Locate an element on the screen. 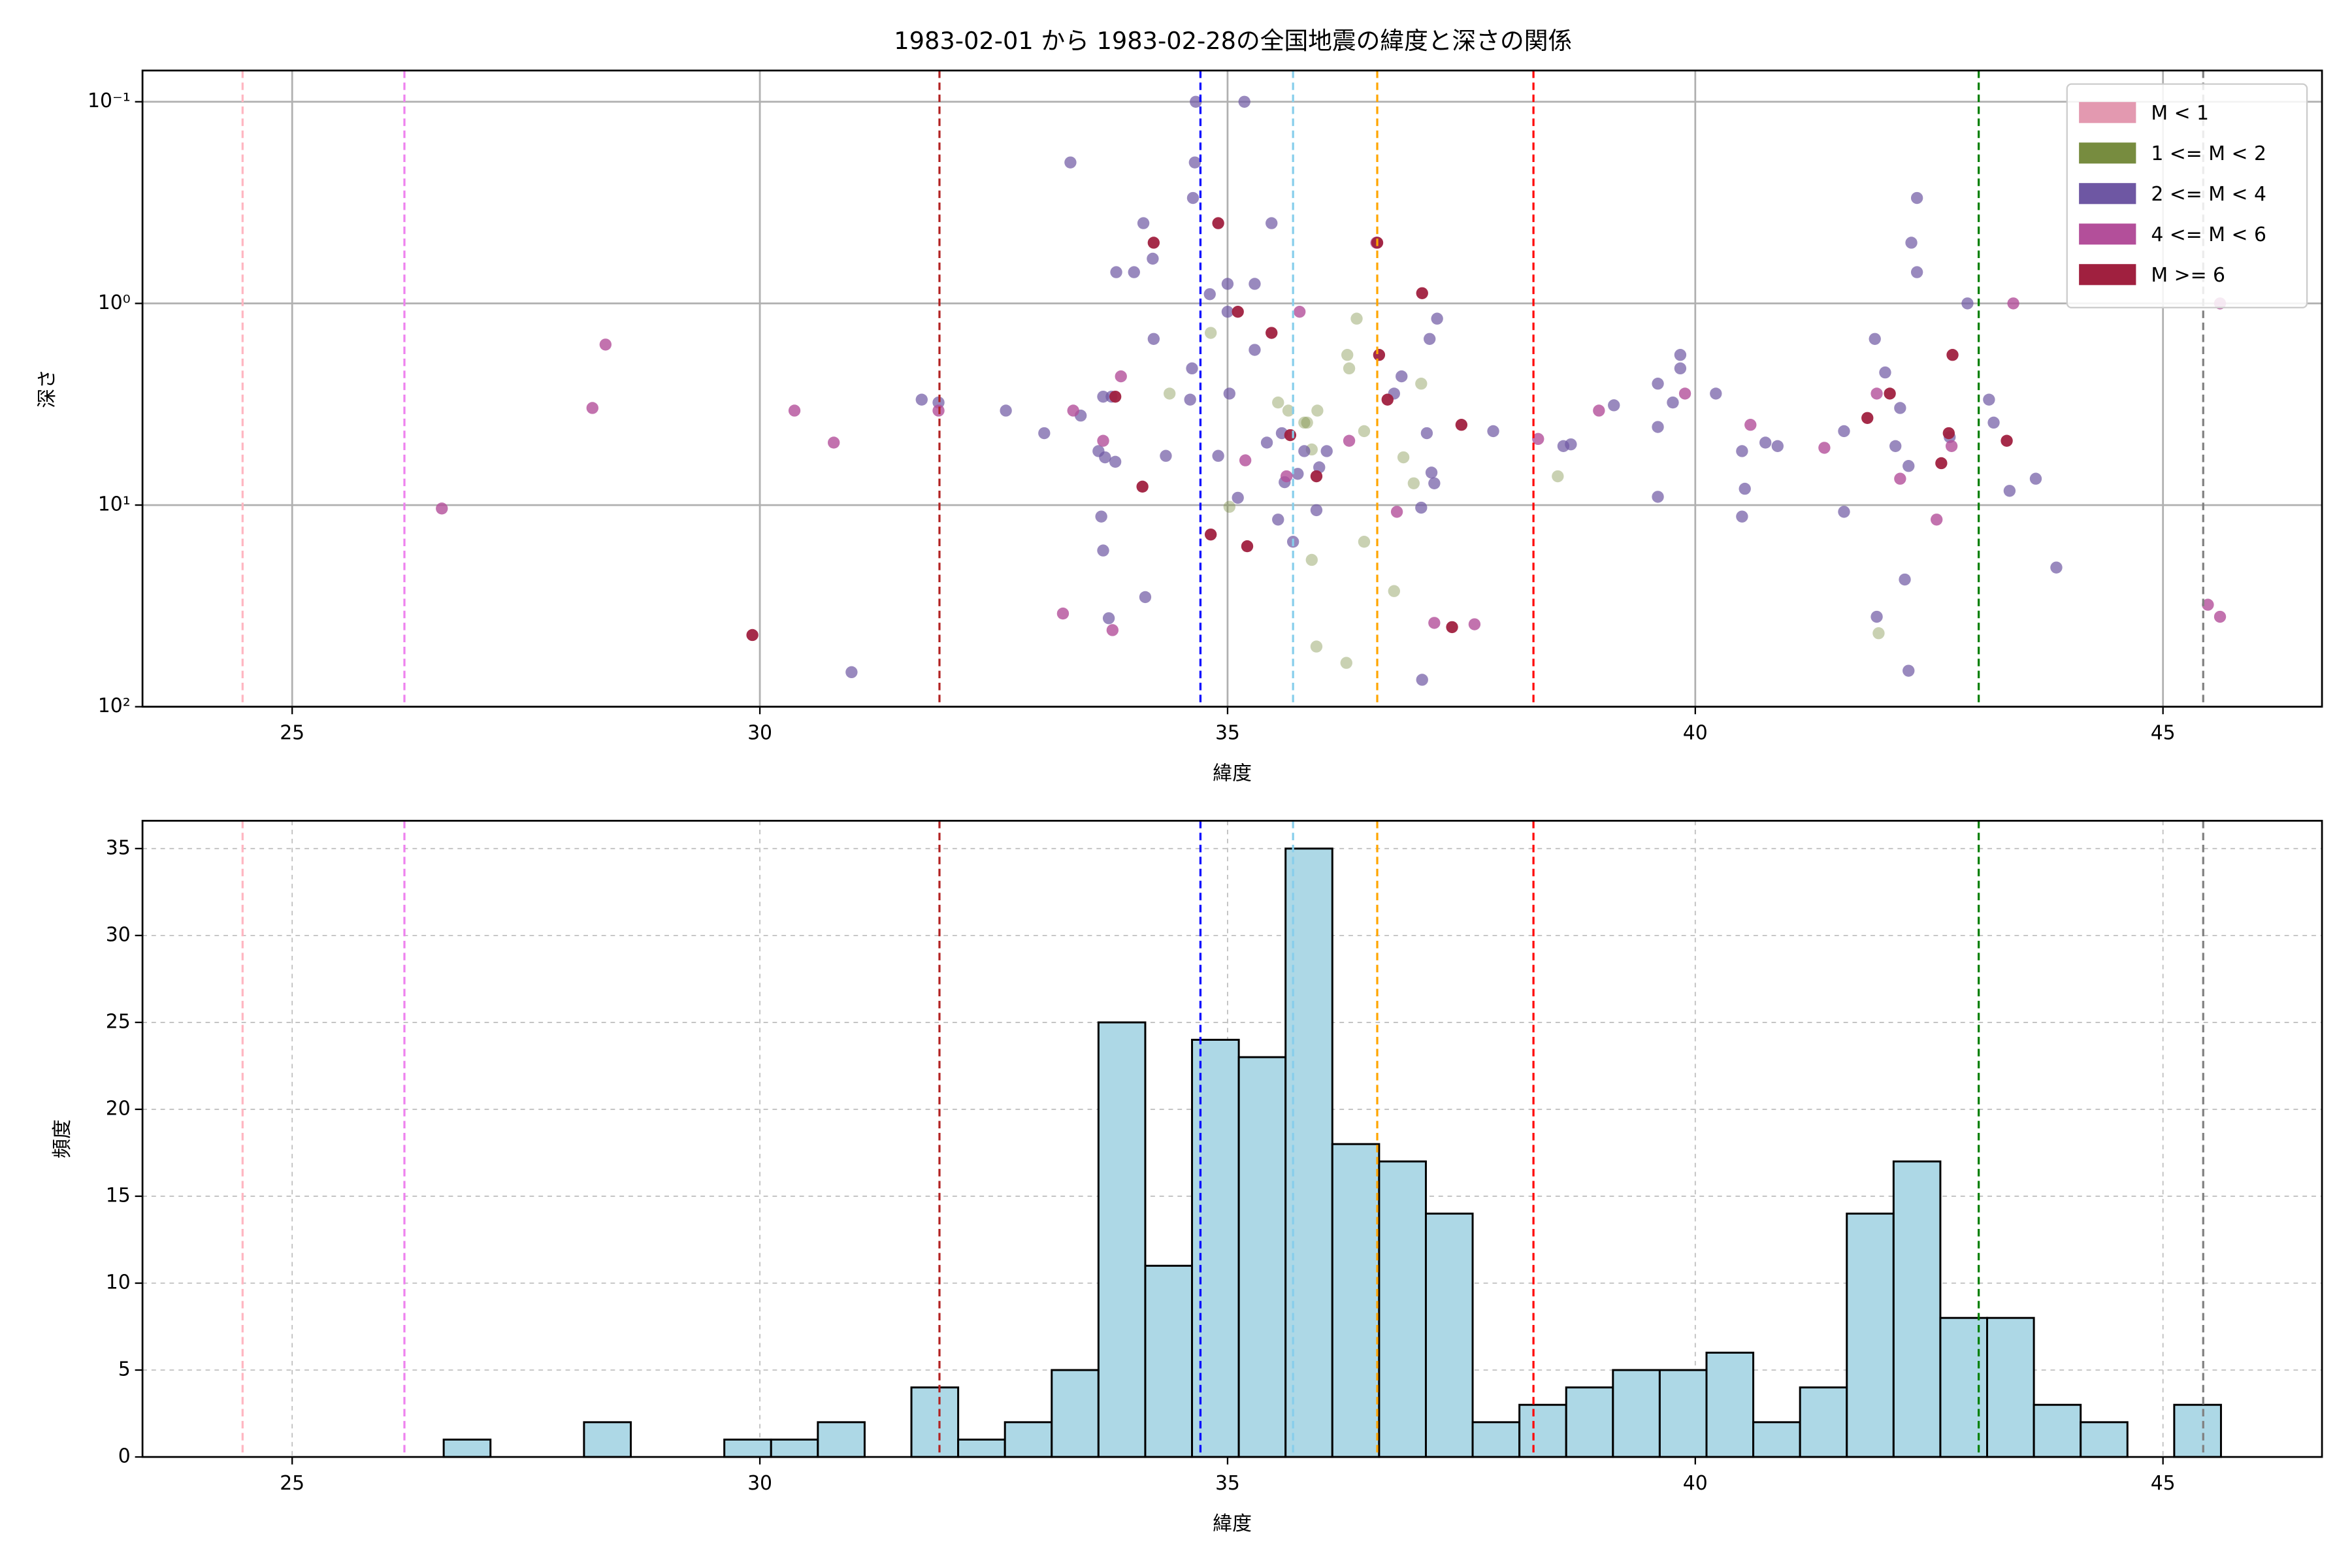 This screenshot has height=1568, width=2352. y-tick-label: 10¹ is located at coordinates (114, 504).